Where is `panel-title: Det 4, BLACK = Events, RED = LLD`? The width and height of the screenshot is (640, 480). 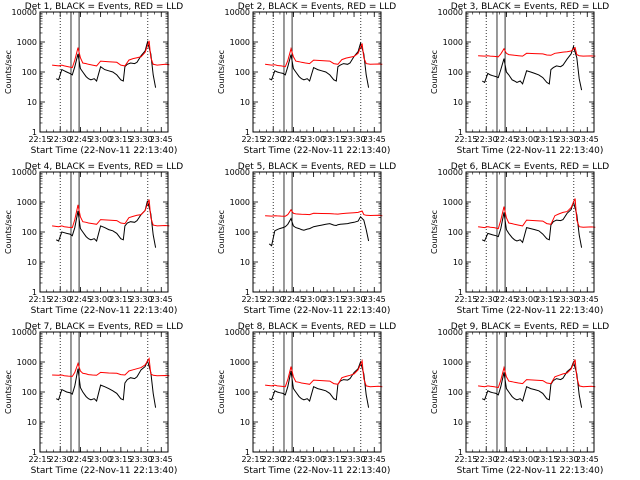
panel-title: Det 4, BLACK = Events, RED = LLD is located at coordinates (104, 167).